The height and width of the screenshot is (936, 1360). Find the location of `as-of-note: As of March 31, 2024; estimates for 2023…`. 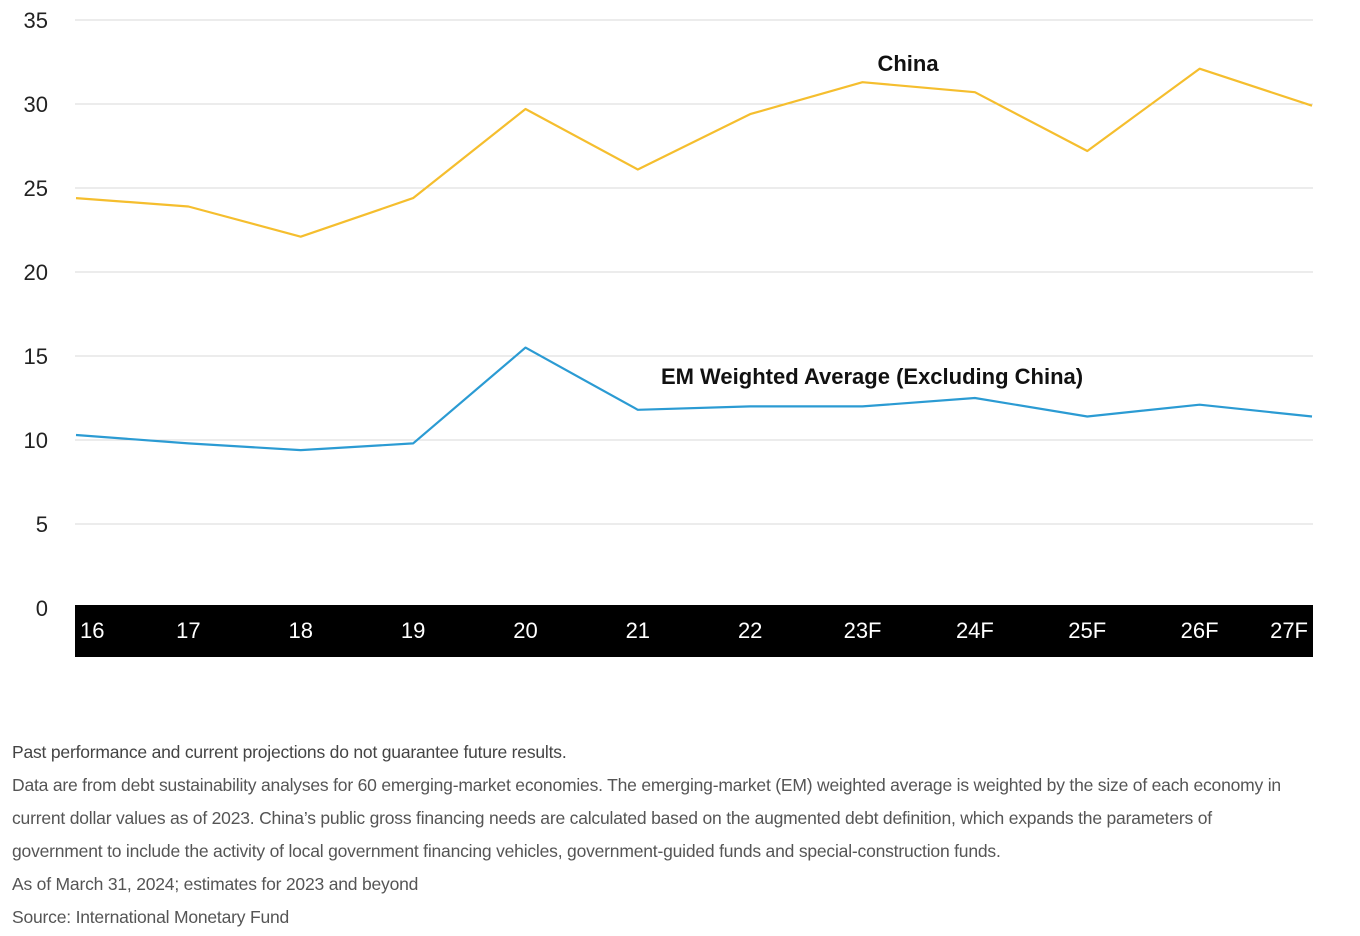

as-of-note: As of March 31, 2024; estimates for 2023… is located at coordinates (215, 884).